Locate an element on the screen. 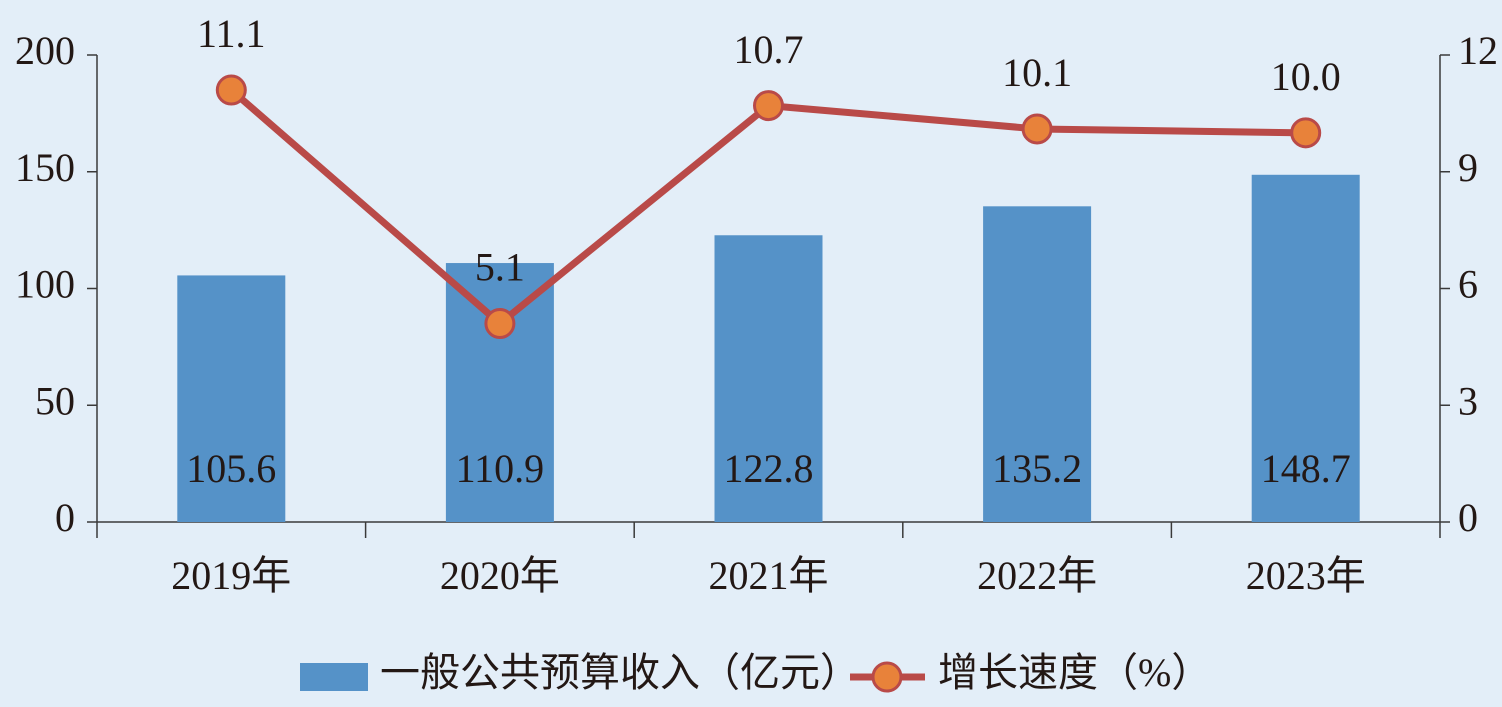 This screenshot has width=1502, height=707. x-tick-label: 2022年 is located at coordinates (1037, 575).